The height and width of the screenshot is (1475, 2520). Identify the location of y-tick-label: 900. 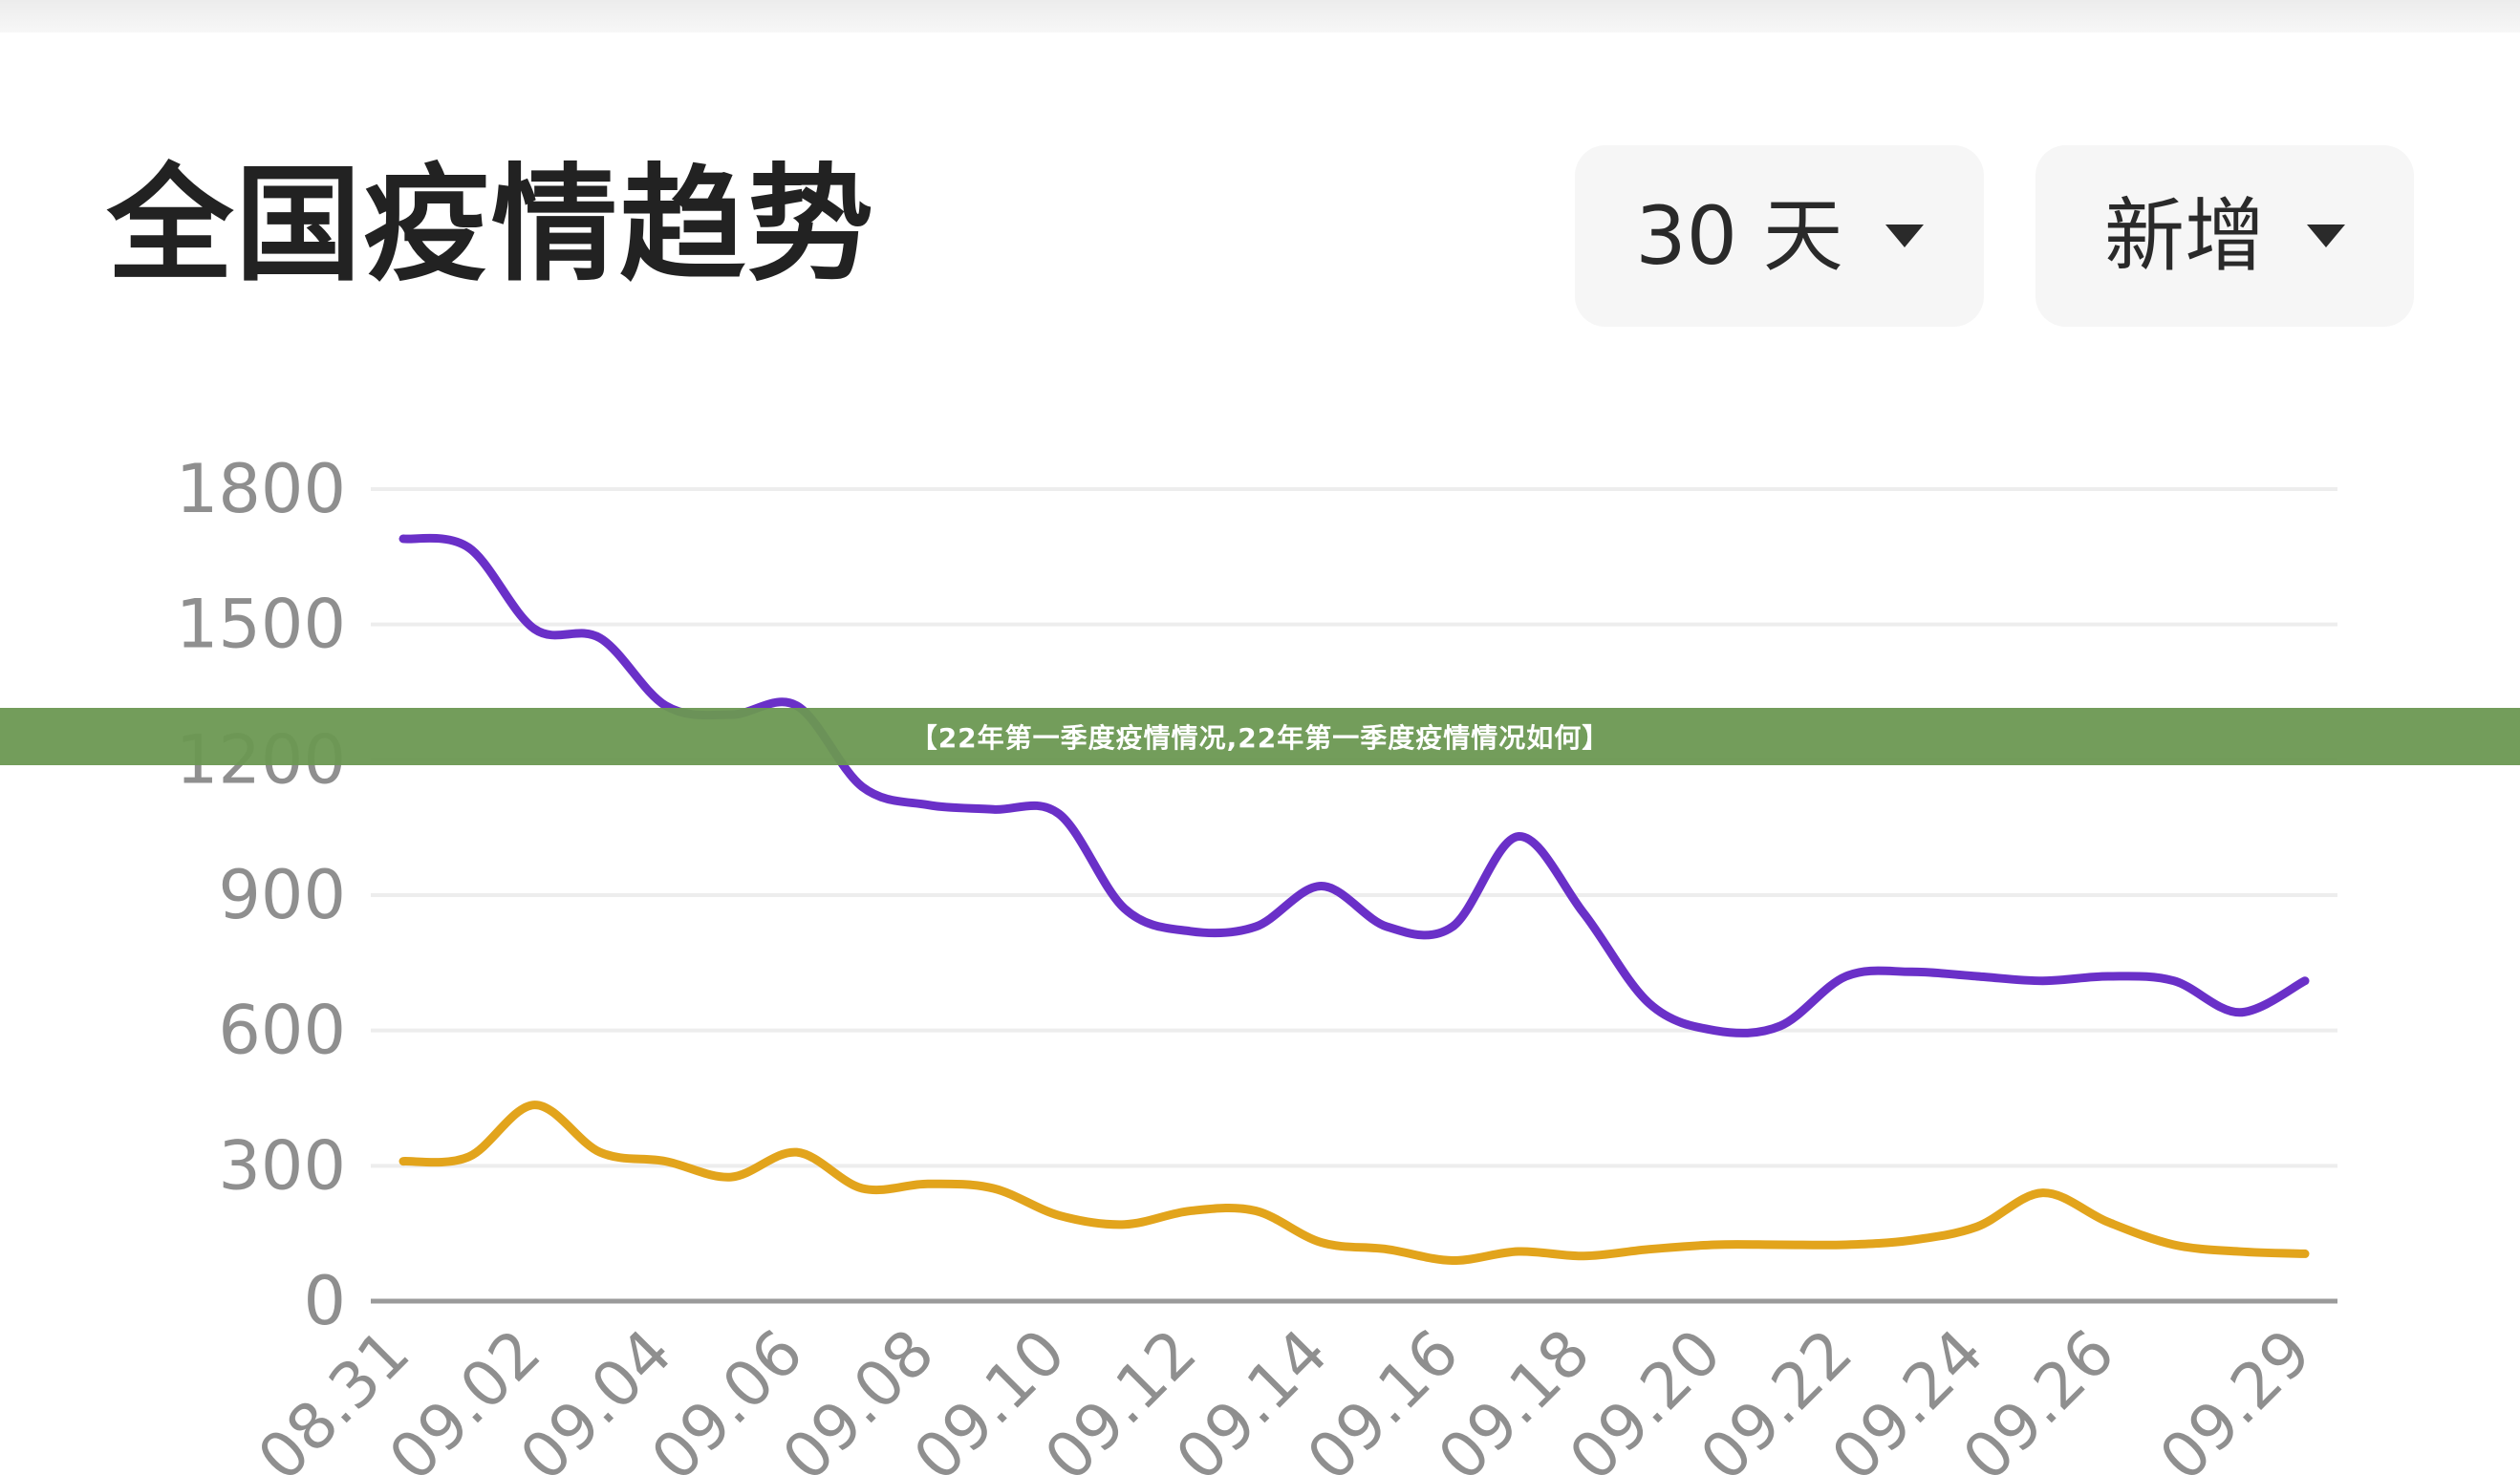
(282, 895).